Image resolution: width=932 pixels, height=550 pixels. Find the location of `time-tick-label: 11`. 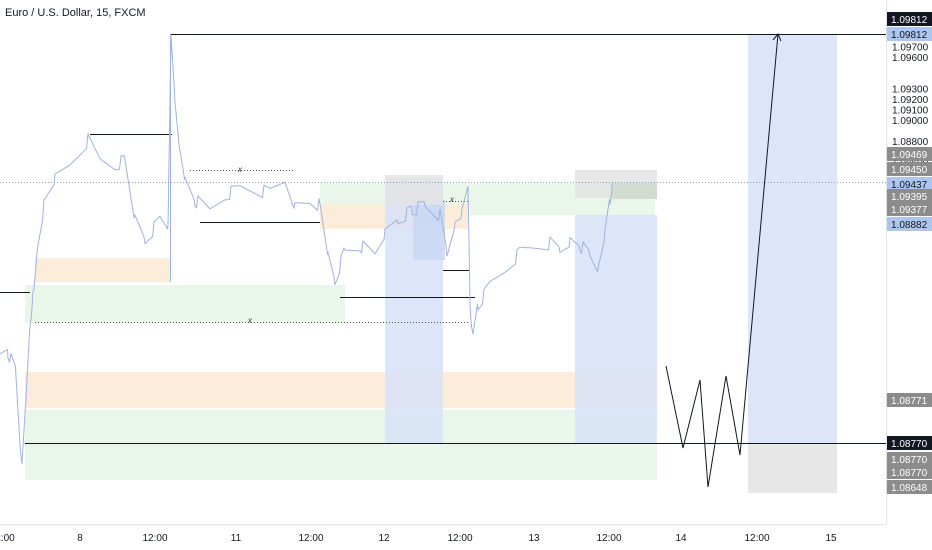

time-tick-label: 11 is located at coordinates (236, 538).